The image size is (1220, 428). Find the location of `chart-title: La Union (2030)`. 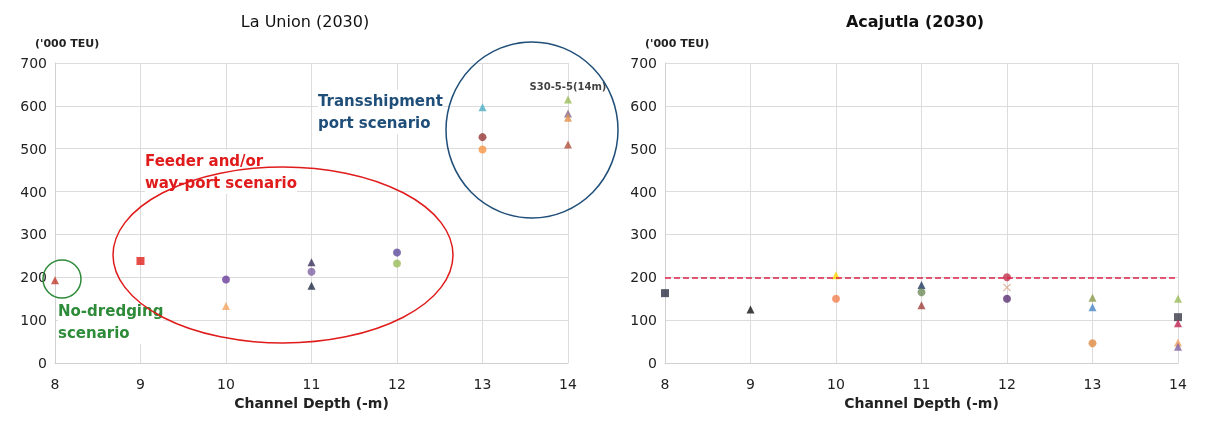

chart-title: La Union (2030) is located at coordinates (305, 21).